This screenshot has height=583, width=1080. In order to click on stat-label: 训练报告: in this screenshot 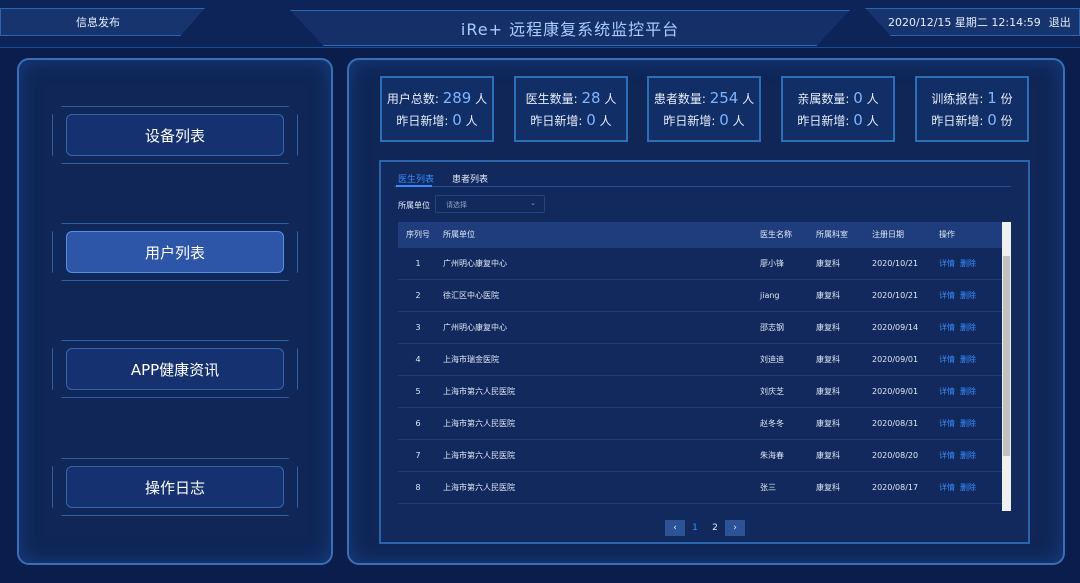, I will do `click(957, 99)`.